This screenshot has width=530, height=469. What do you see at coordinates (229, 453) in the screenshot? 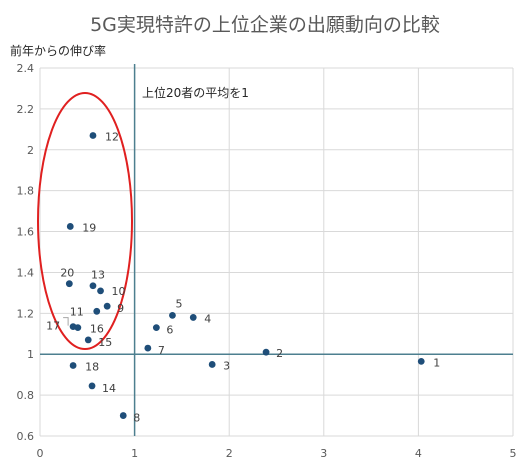
I see `x-tick-label: 2` at bounding box center [229, 453].